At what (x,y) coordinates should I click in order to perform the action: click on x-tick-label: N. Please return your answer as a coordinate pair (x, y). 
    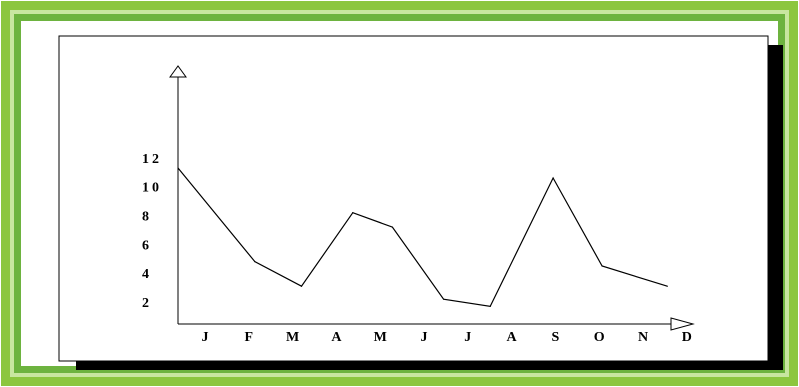
    Looking at the image, I should click on (643, 337).